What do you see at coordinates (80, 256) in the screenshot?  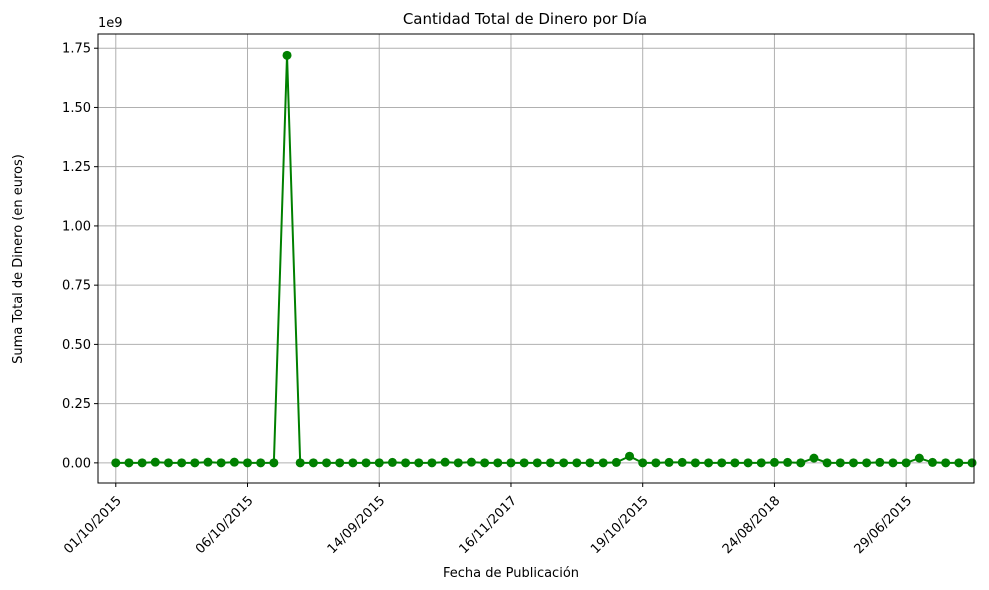 I see `y-axis-ticks: 0.00 0.25 0.50 0.75 1.00 1.25 1.50 1.75` at bounding box center [80, 256].